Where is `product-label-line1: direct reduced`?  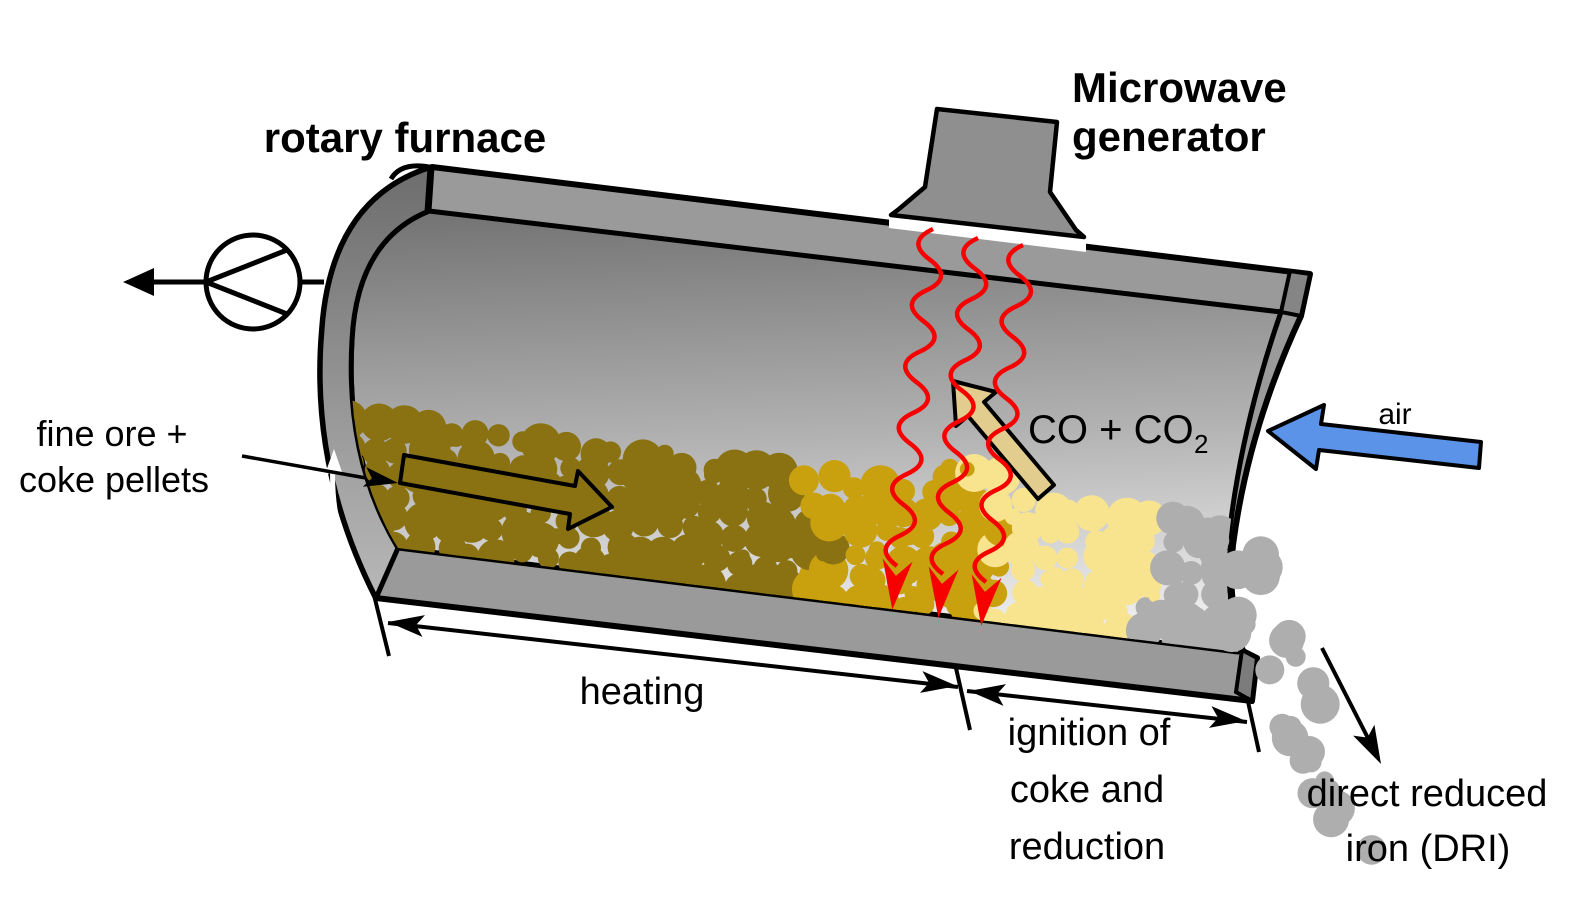 product-label-line1: direct reduced is located at coordinates (1427, 794).